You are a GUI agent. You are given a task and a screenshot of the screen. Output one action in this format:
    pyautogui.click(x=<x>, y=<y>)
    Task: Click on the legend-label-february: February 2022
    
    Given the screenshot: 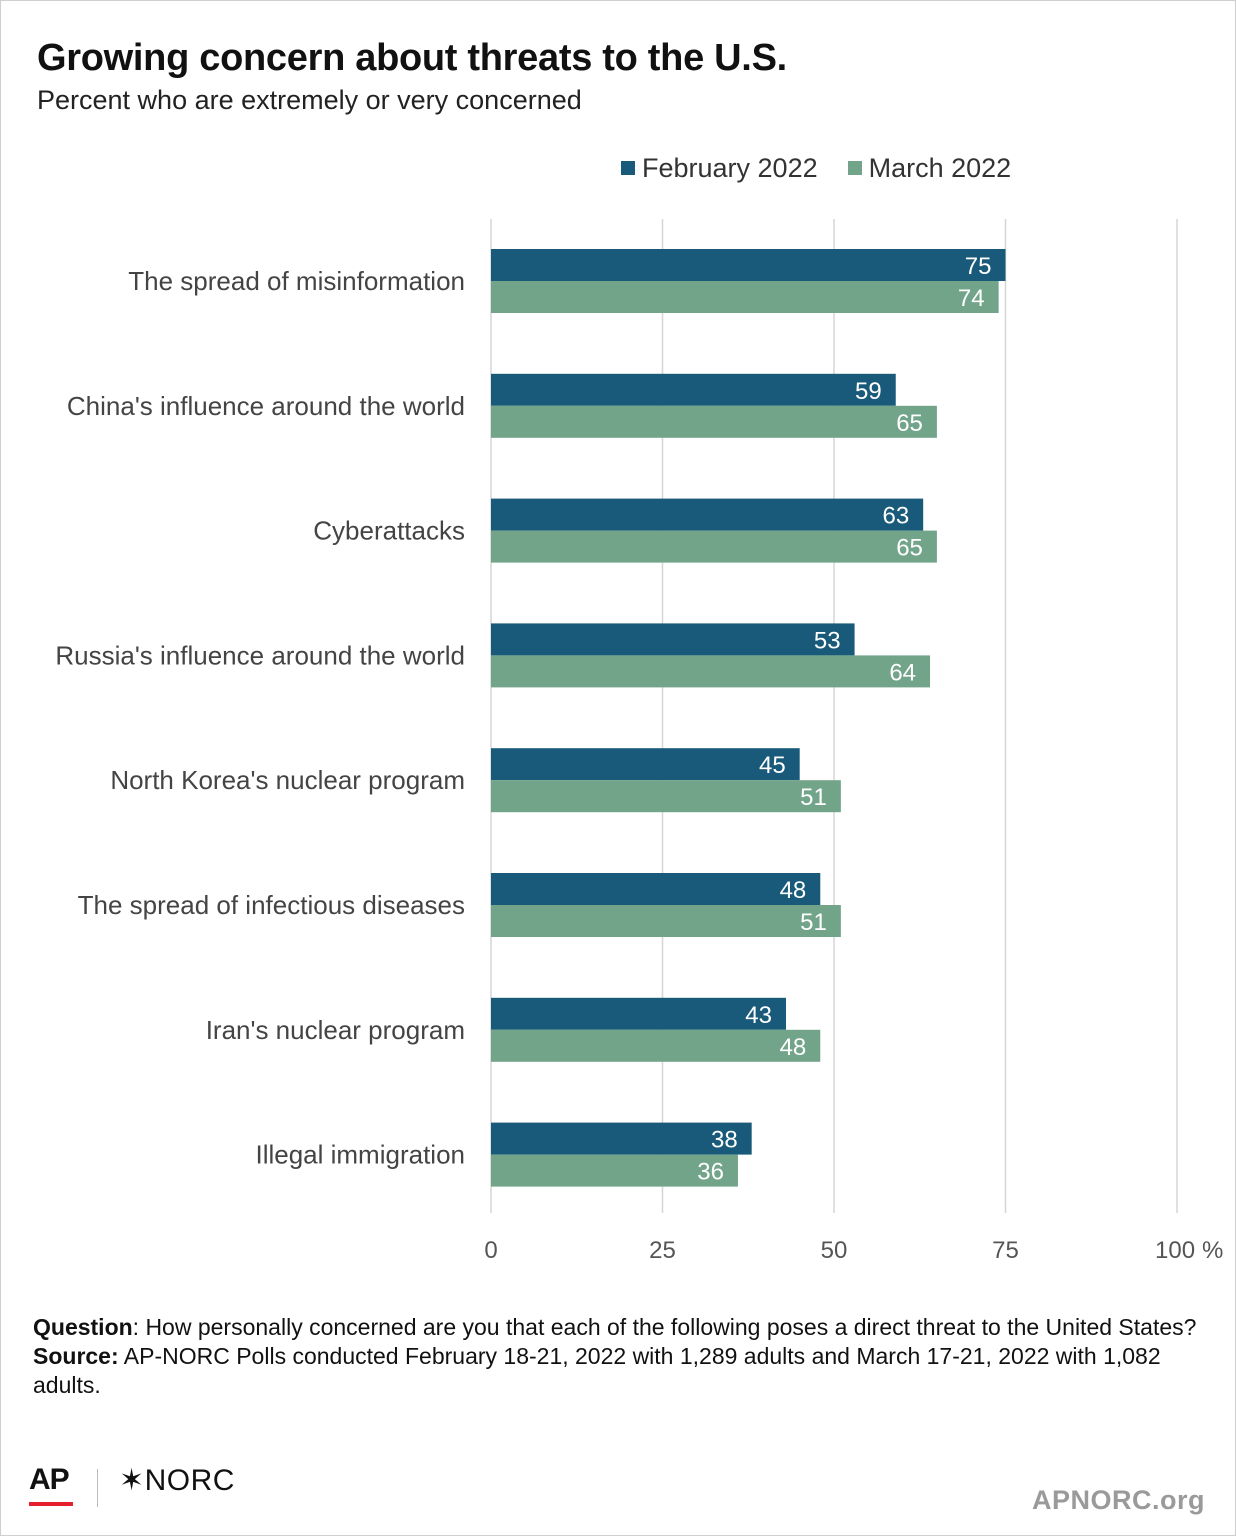 What is the action you would take?
    pyautogui.click(x=730, y=167)
    